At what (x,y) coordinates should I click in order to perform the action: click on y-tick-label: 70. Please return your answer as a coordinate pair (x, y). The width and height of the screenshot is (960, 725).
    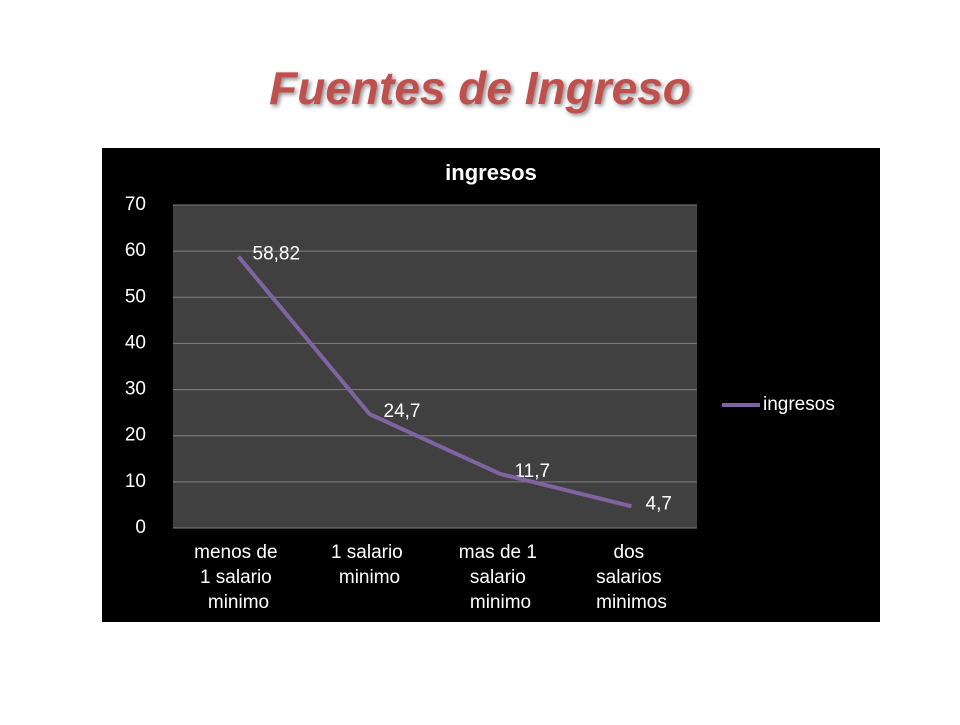
    Looking at the image, I should click on (135, 204).